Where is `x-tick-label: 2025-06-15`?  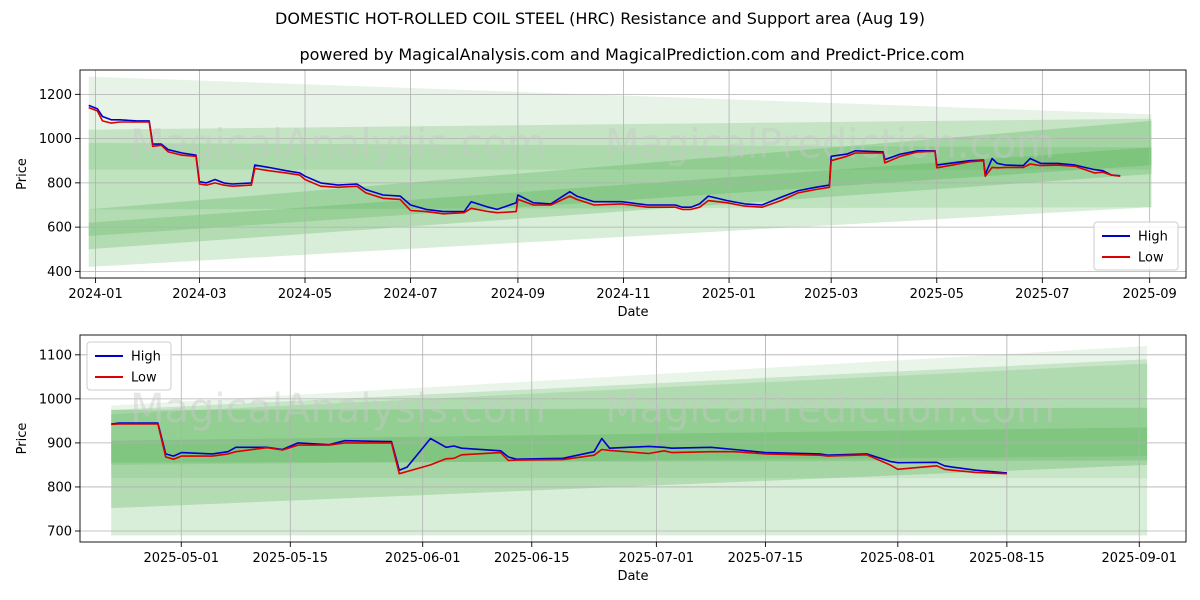 x-tick-label: 2025-06-15 is located at coordinates (532, 558).